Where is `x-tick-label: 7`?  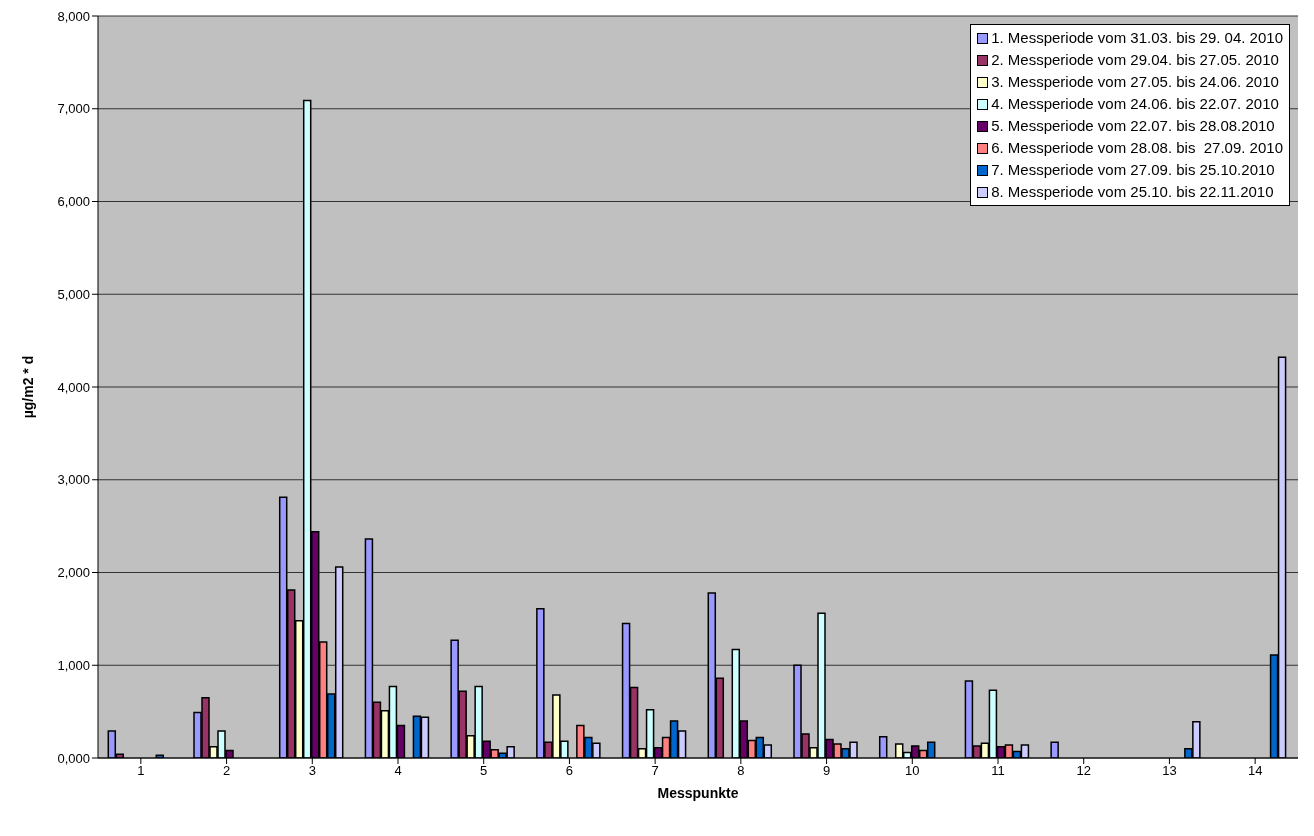
x-tick-label: 7 is located at coordinates (655, 771).